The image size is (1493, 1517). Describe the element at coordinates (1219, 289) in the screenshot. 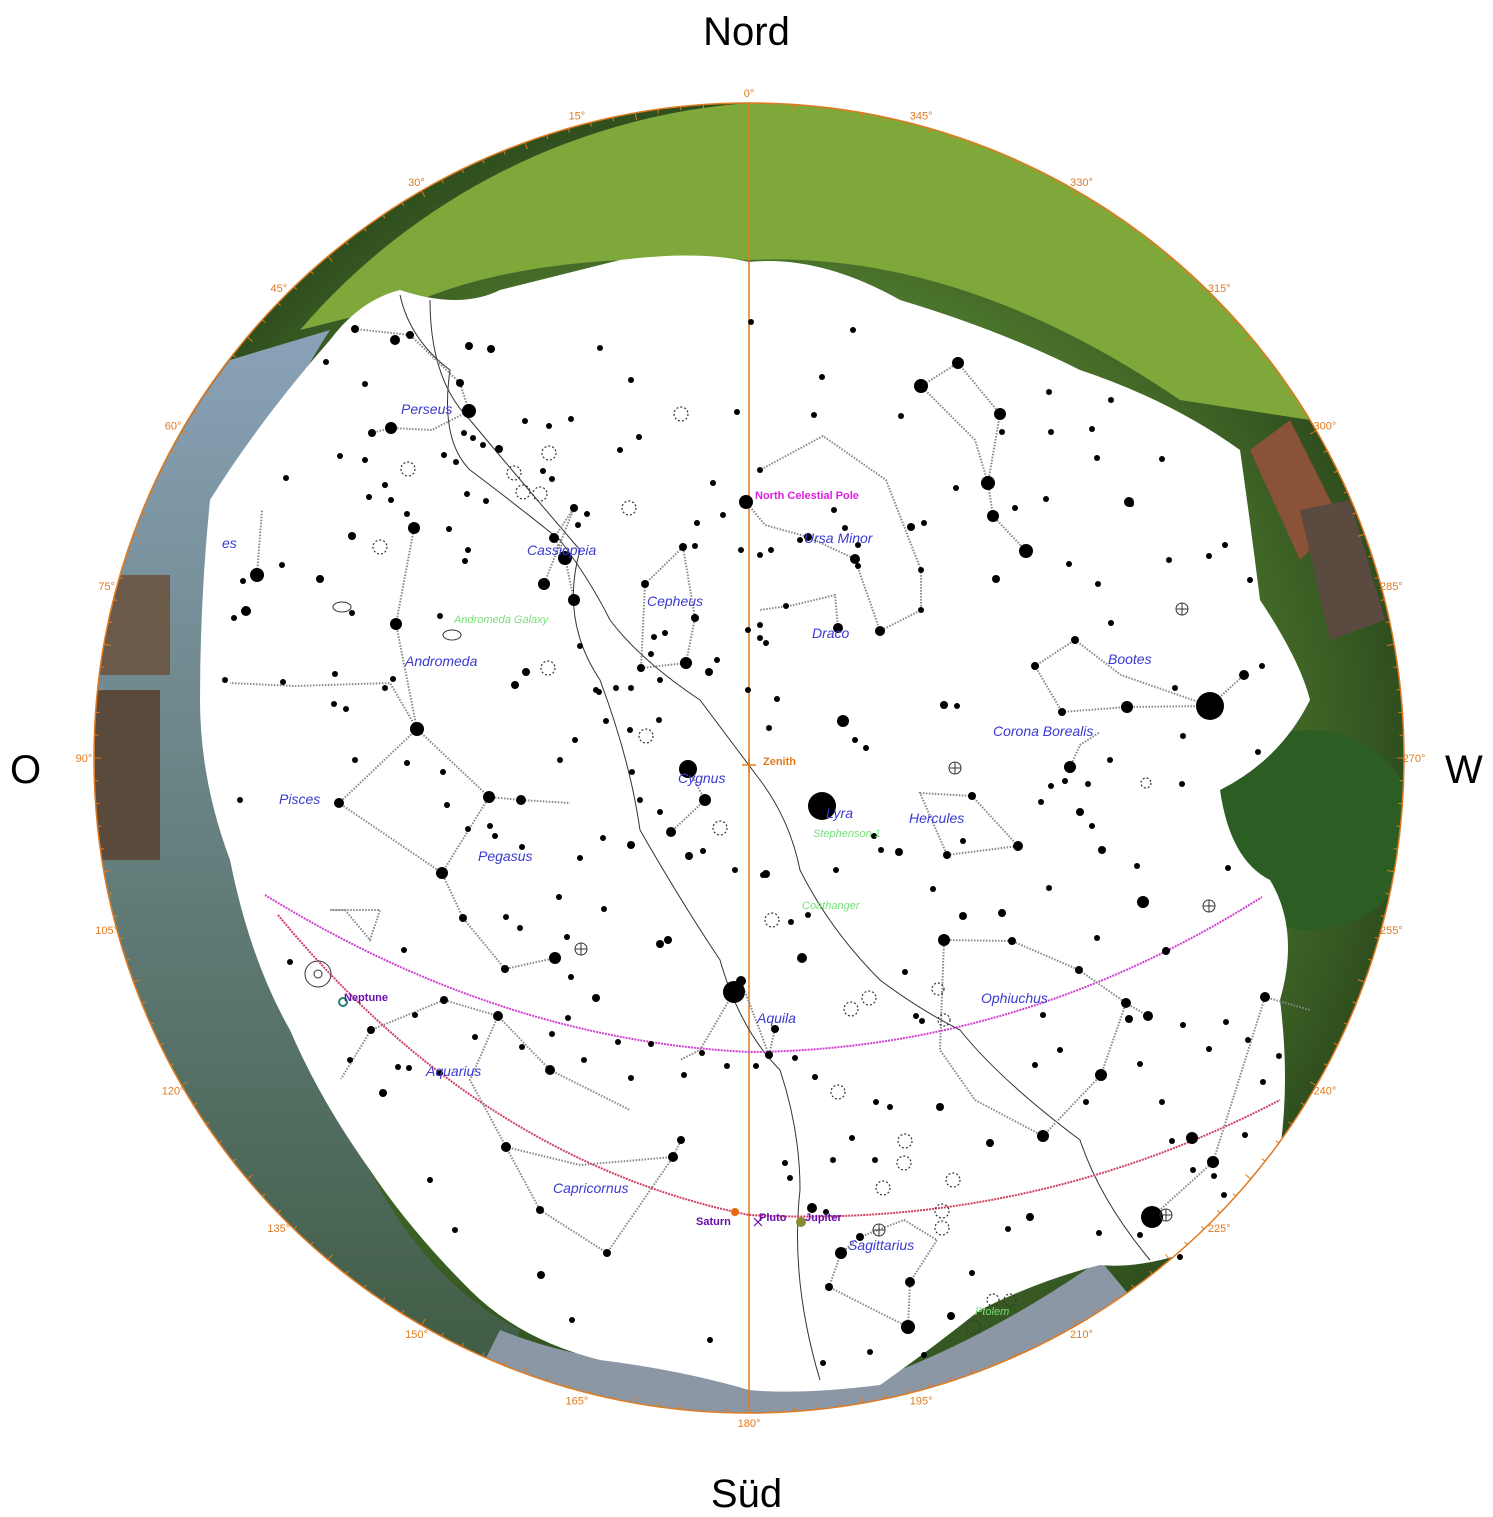

I see `azimuth-label: 315°` at that location.